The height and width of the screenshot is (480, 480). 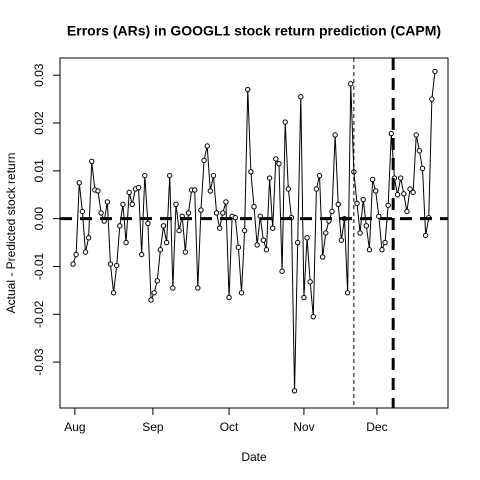 What do you see at coordinates (39, 171) in the screenshot?
I see `y-tick-label: 0.01` at bounding box center [39, 171].